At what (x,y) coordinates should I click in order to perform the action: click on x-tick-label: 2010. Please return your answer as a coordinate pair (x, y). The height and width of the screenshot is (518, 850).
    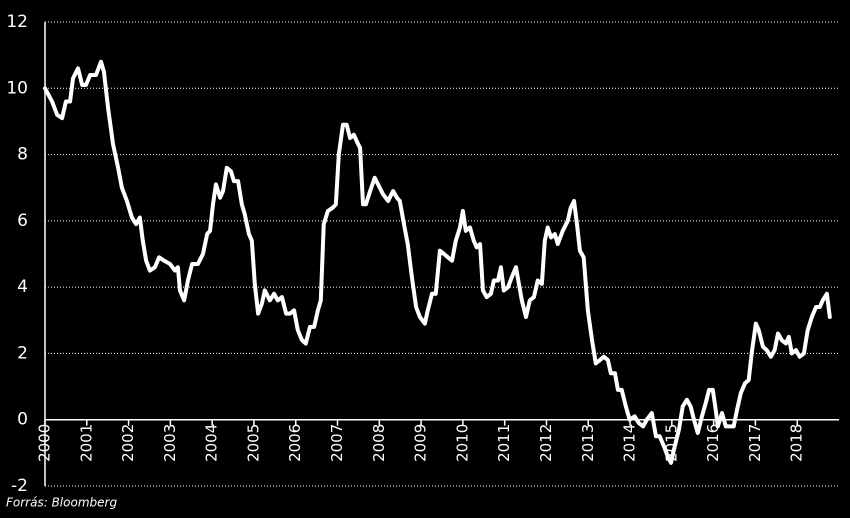
    Looking at the image, I should click on (462, 443).